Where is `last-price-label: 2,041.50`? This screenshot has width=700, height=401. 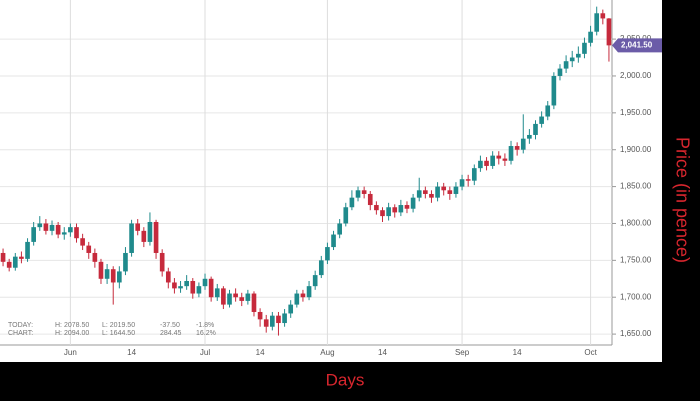 last-price-label: 2,041.50 is located at coordinates (637, 44).